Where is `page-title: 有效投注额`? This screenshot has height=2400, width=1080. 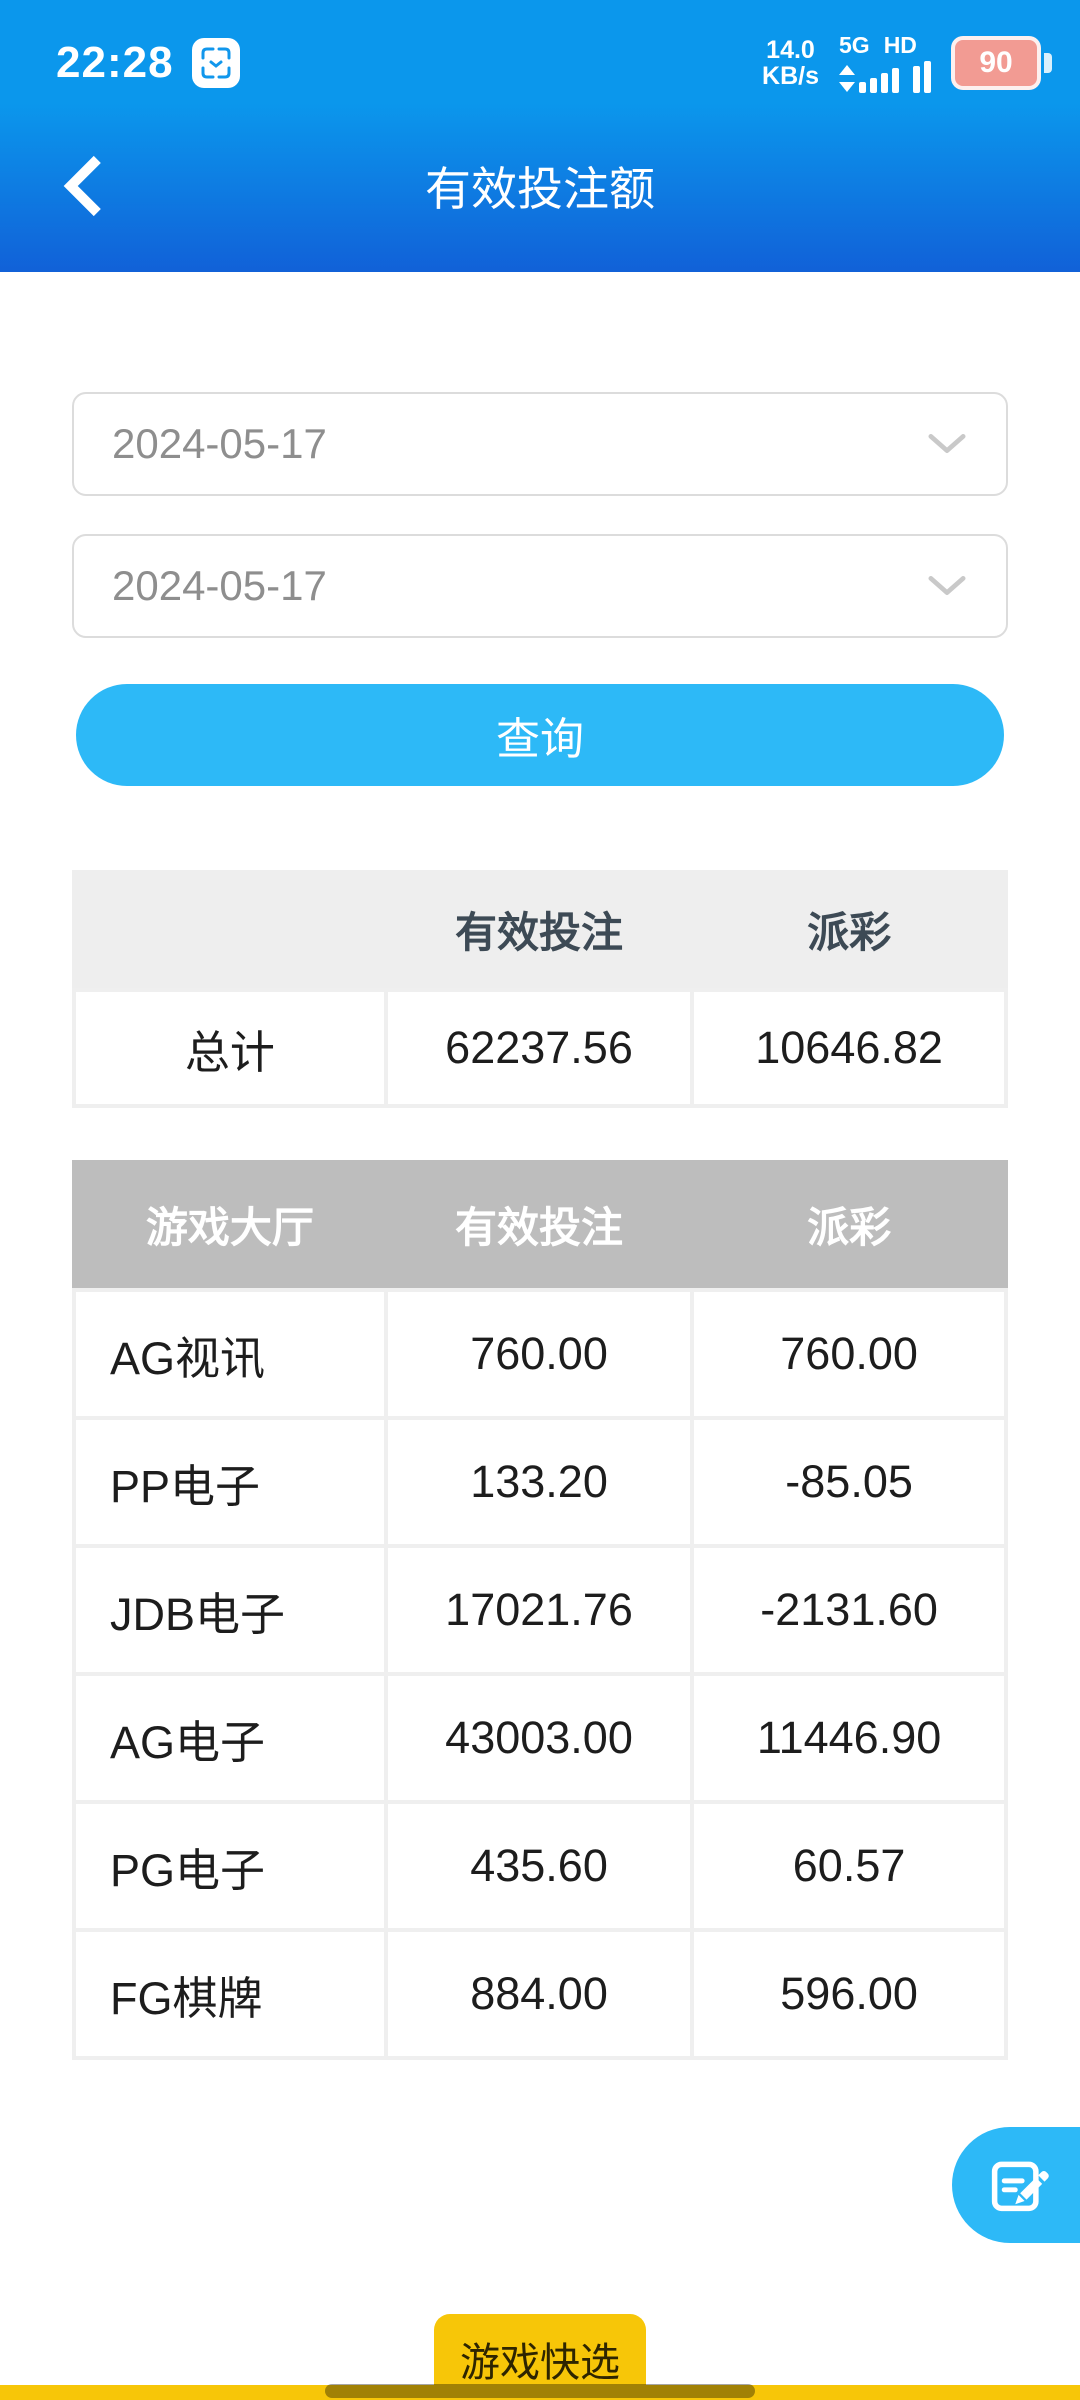 page-title: 有效投注额 is located at coordinates (540, 189).